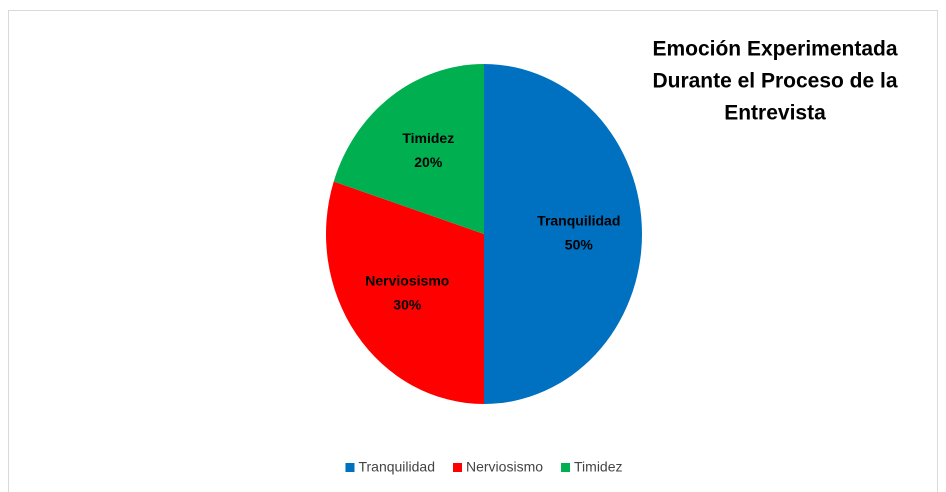 This screenshot has height=492, width=946. What do you see at coordinates (504, 467) in the screenshot?
I see `legend-label: Nerviosismo` at bounding box center [504, 467].